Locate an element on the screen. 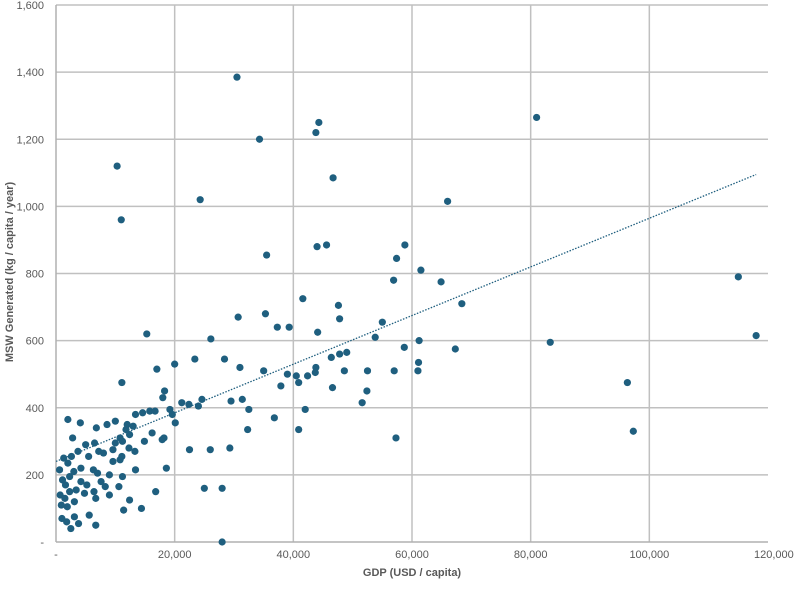 The height and width of the screenshot is (596, 800). y-tick-label: 200 is located at coordinates (35, 476).